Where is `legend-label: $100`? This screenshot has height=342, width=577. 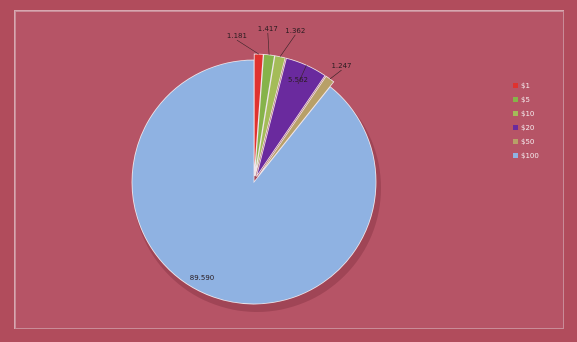 legend-label: $100 is located at coordinates (530, 156).